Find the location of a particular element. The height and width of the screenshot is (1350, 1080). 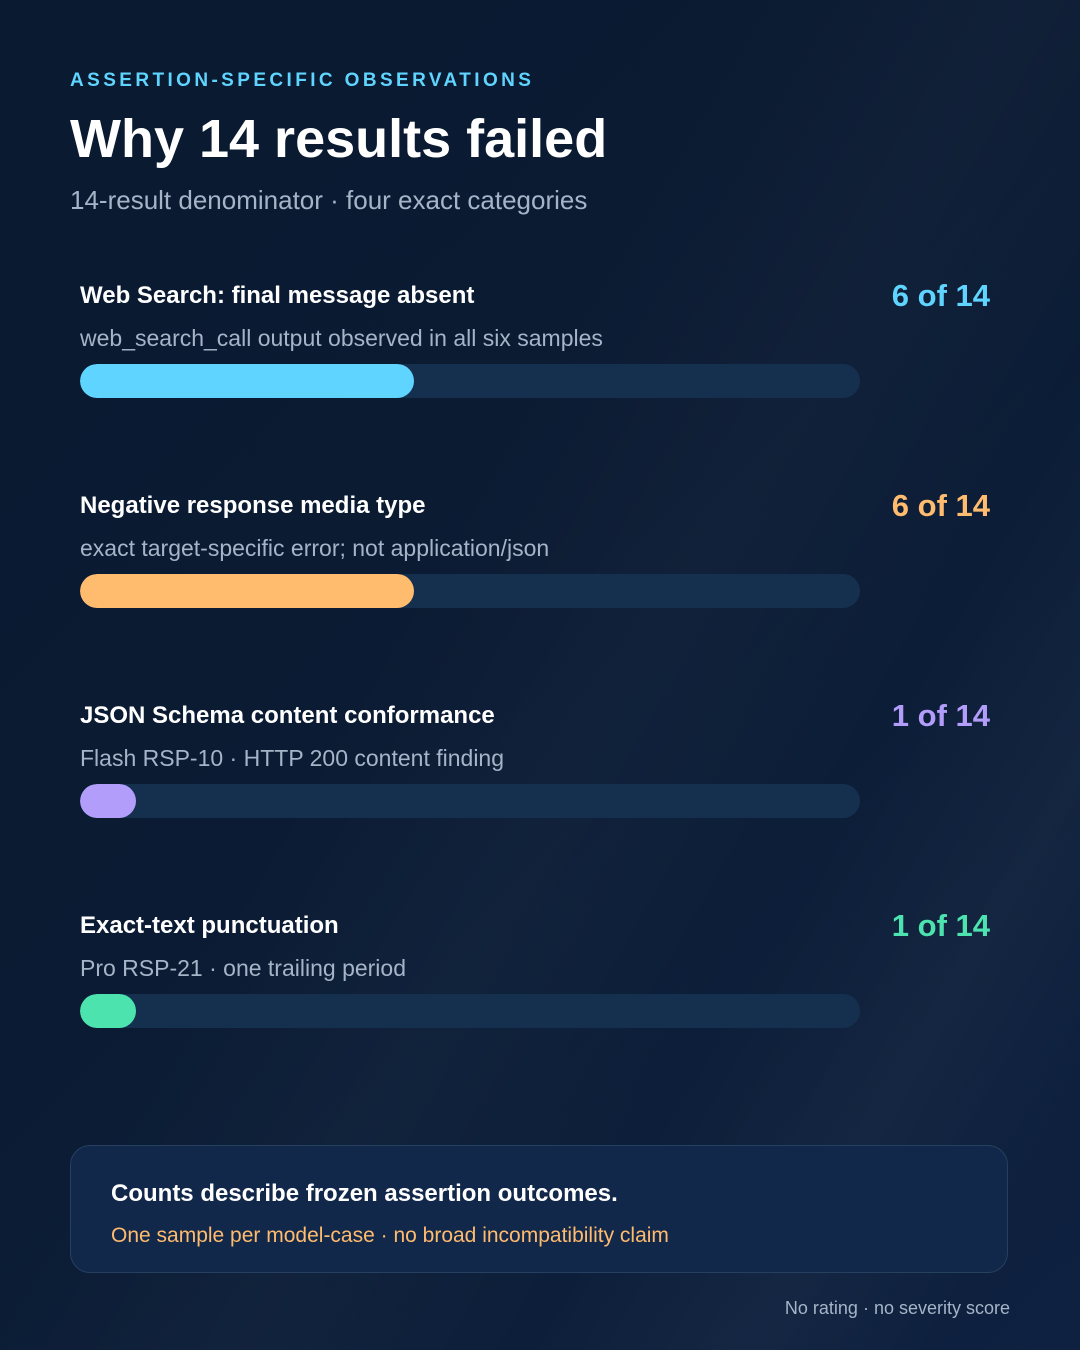

footer-note: No rating · no severity score is located at coordinates (897, 1308).